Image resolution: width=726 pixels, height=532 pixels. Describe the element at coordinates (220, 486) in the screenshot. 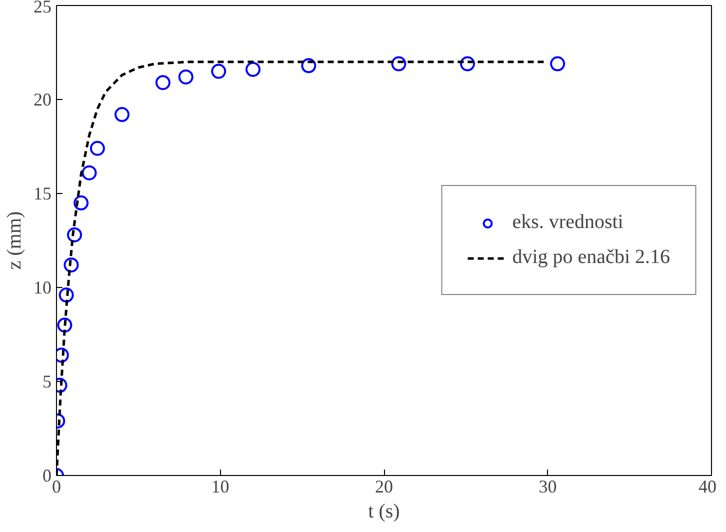

I see `x-tick-label: 10` at that location.